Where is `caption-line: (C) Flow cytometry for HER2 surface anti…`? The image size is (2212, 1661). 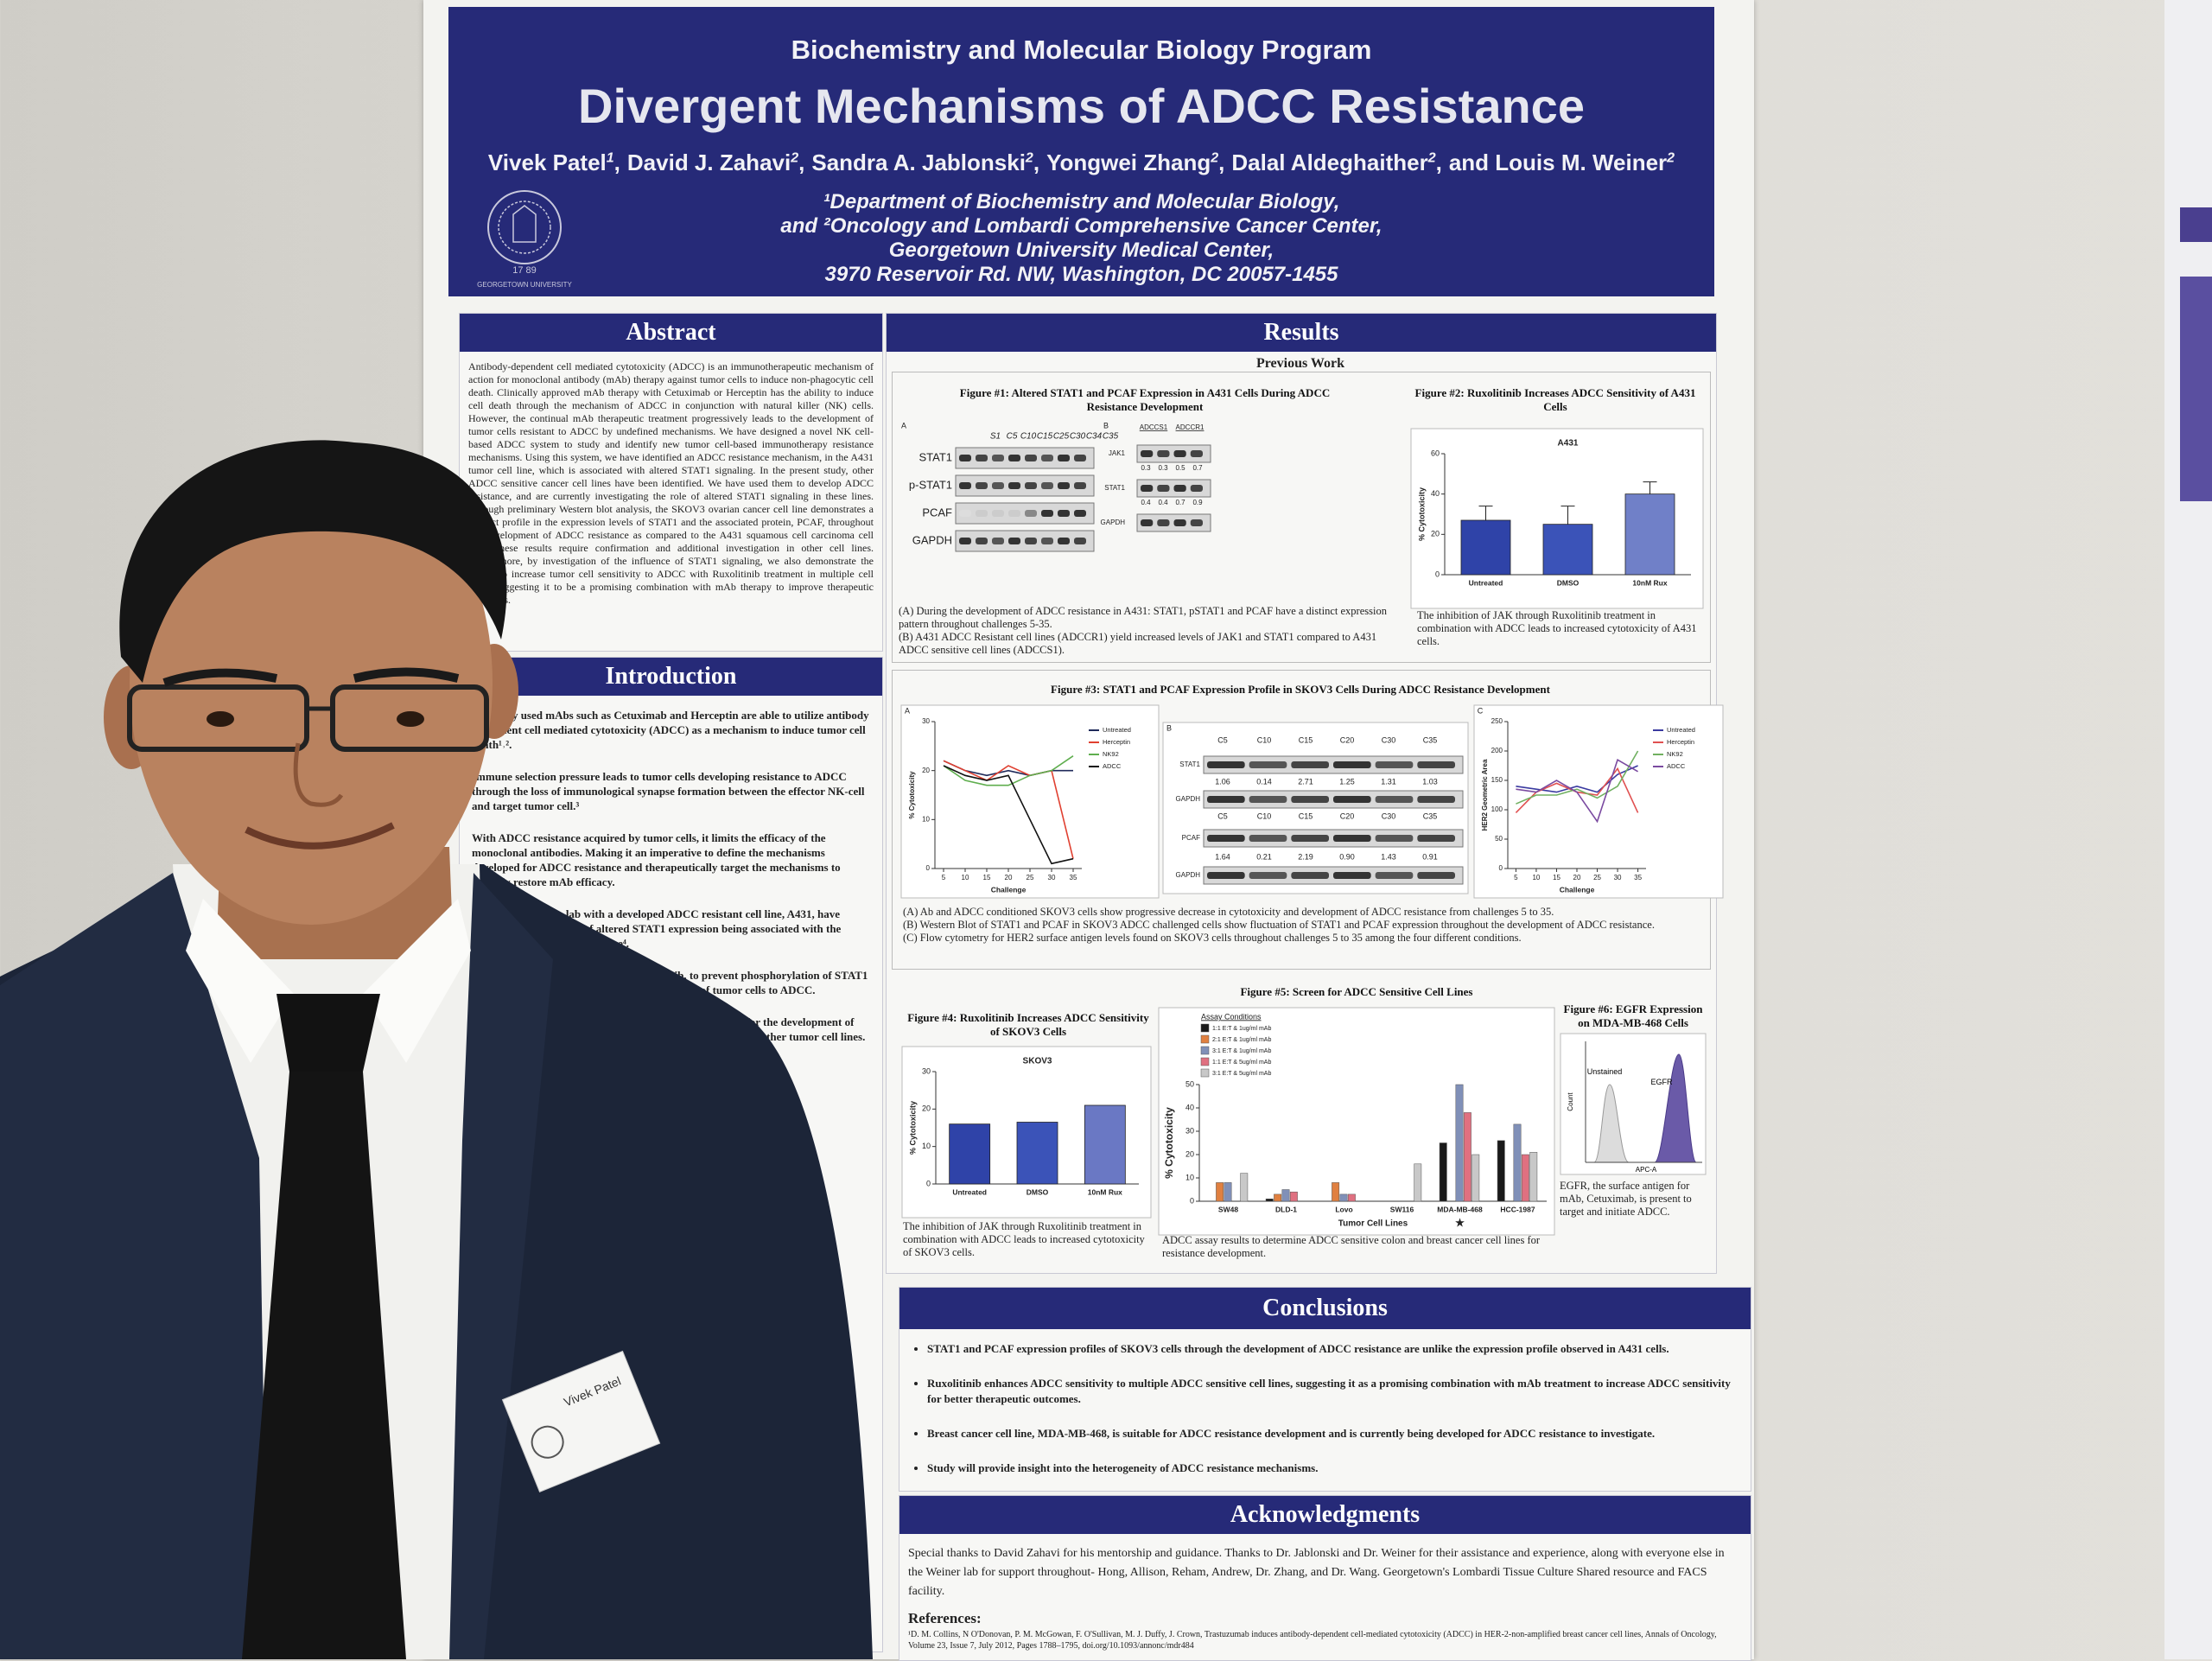
caption-line: (C) Flow cytometry for HER2 surface anti… is located at coordinates (1212, 938).